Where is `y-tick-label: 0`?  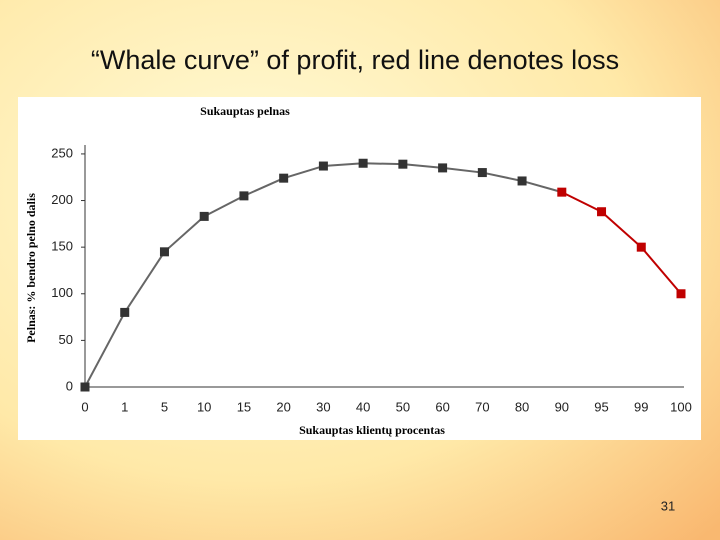 y-tick-label: 0 is located at coordinates (69, 385).